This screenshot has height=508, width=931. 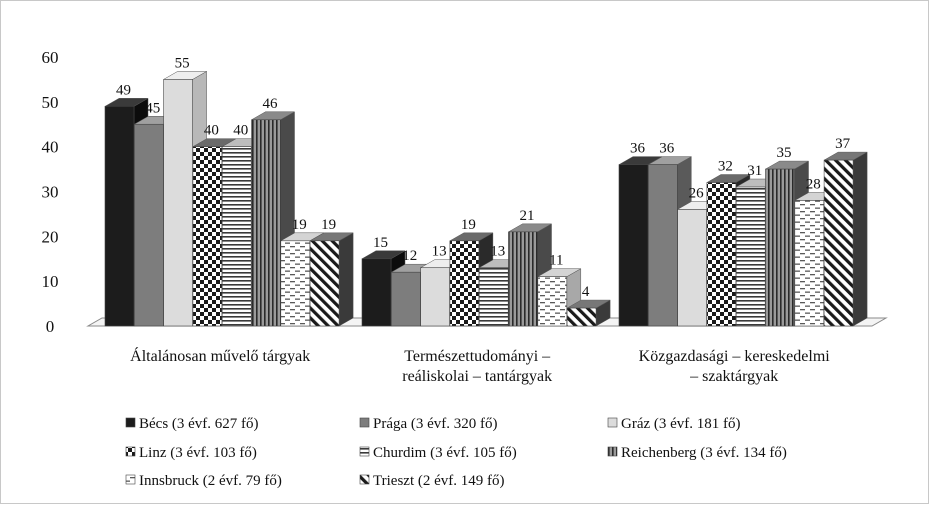 I want to click on legend-label: Linz (3 évf. 103 fő), so click(x=198, y=453).